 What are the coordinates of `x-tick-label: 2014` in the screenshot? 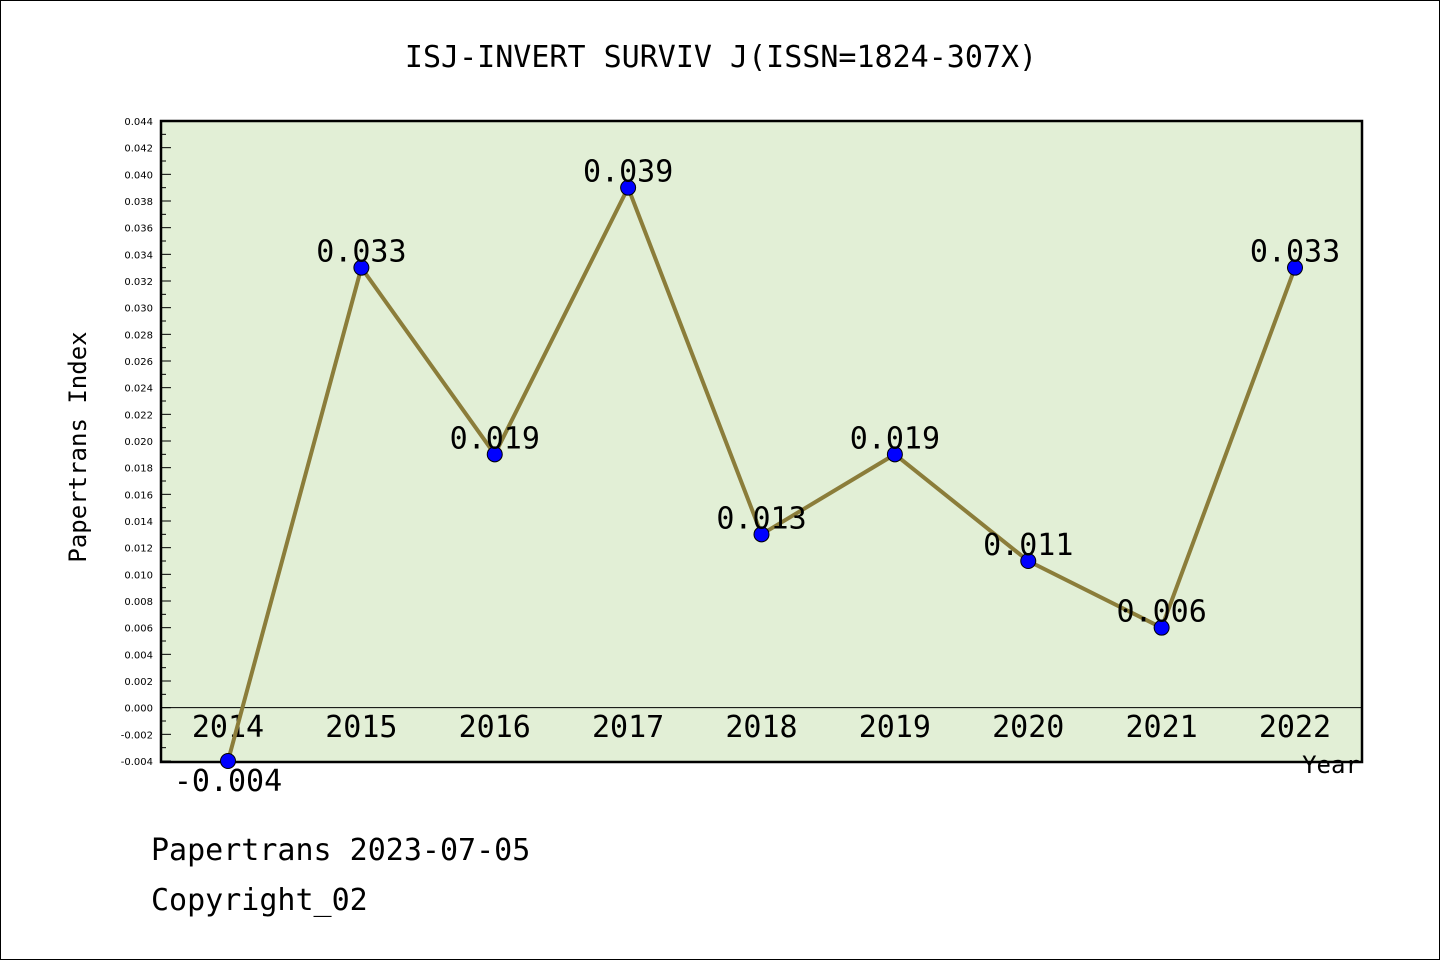 It's located at (228, 727).